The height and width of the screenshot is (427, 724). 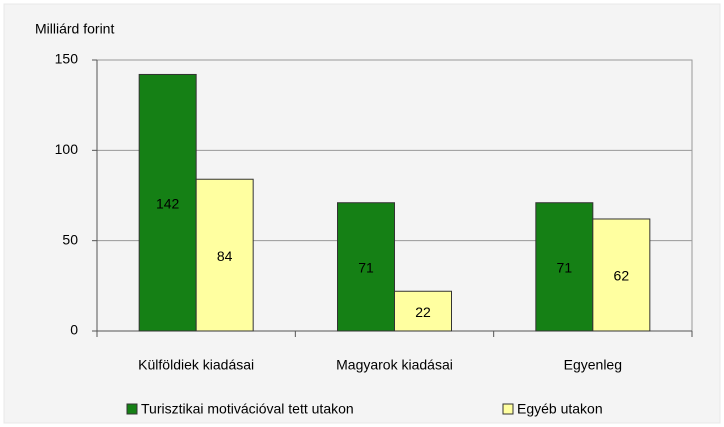 What do you see at coordinates (70, 239) in the screenshot?
I see `y-tick-label: 50` at bounding box center [70, 239].